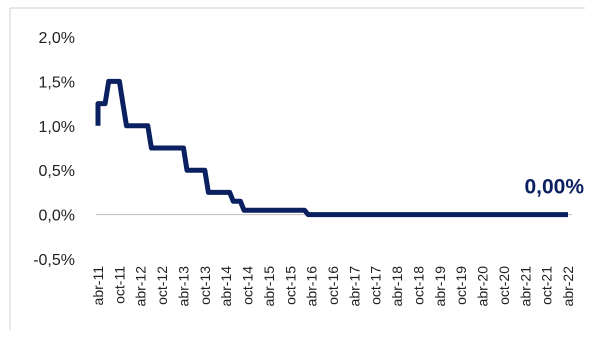 This screenshot has width=591, height=342. I want to click on y-tick-label: 0,0%, so click(57, 216).